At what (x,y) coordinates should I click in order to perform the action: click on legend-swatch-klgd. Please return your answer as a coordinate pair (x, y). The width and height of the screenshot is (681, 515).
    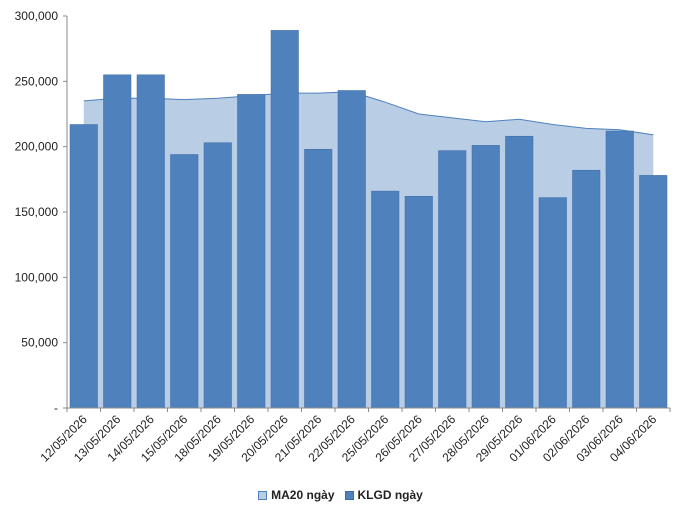
    Looking at the image, I should click on (349, 495).